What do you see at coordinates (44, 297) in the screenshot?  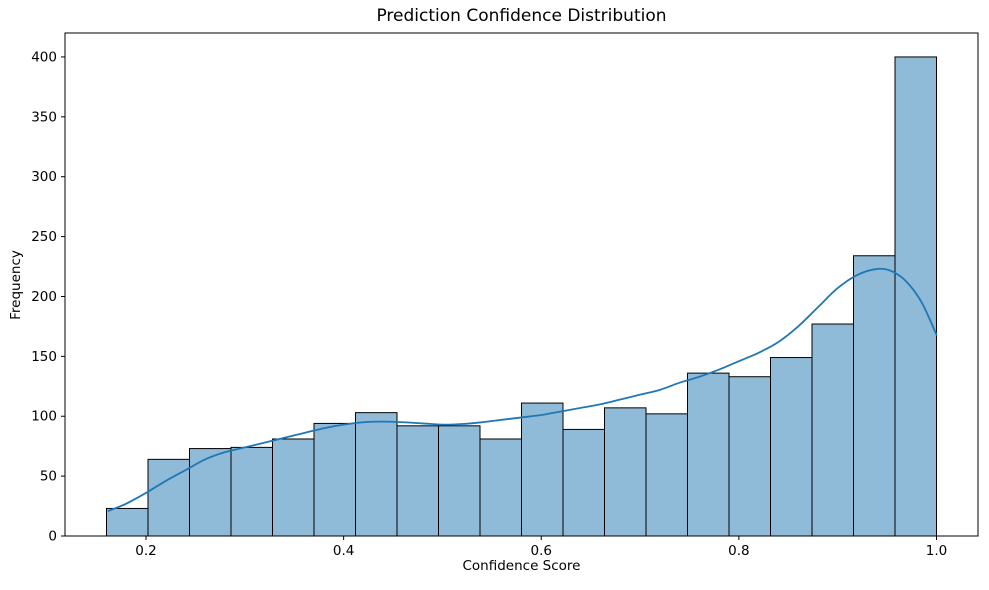 I see `y-tick-label: 200` at bounding box center [44, 297].